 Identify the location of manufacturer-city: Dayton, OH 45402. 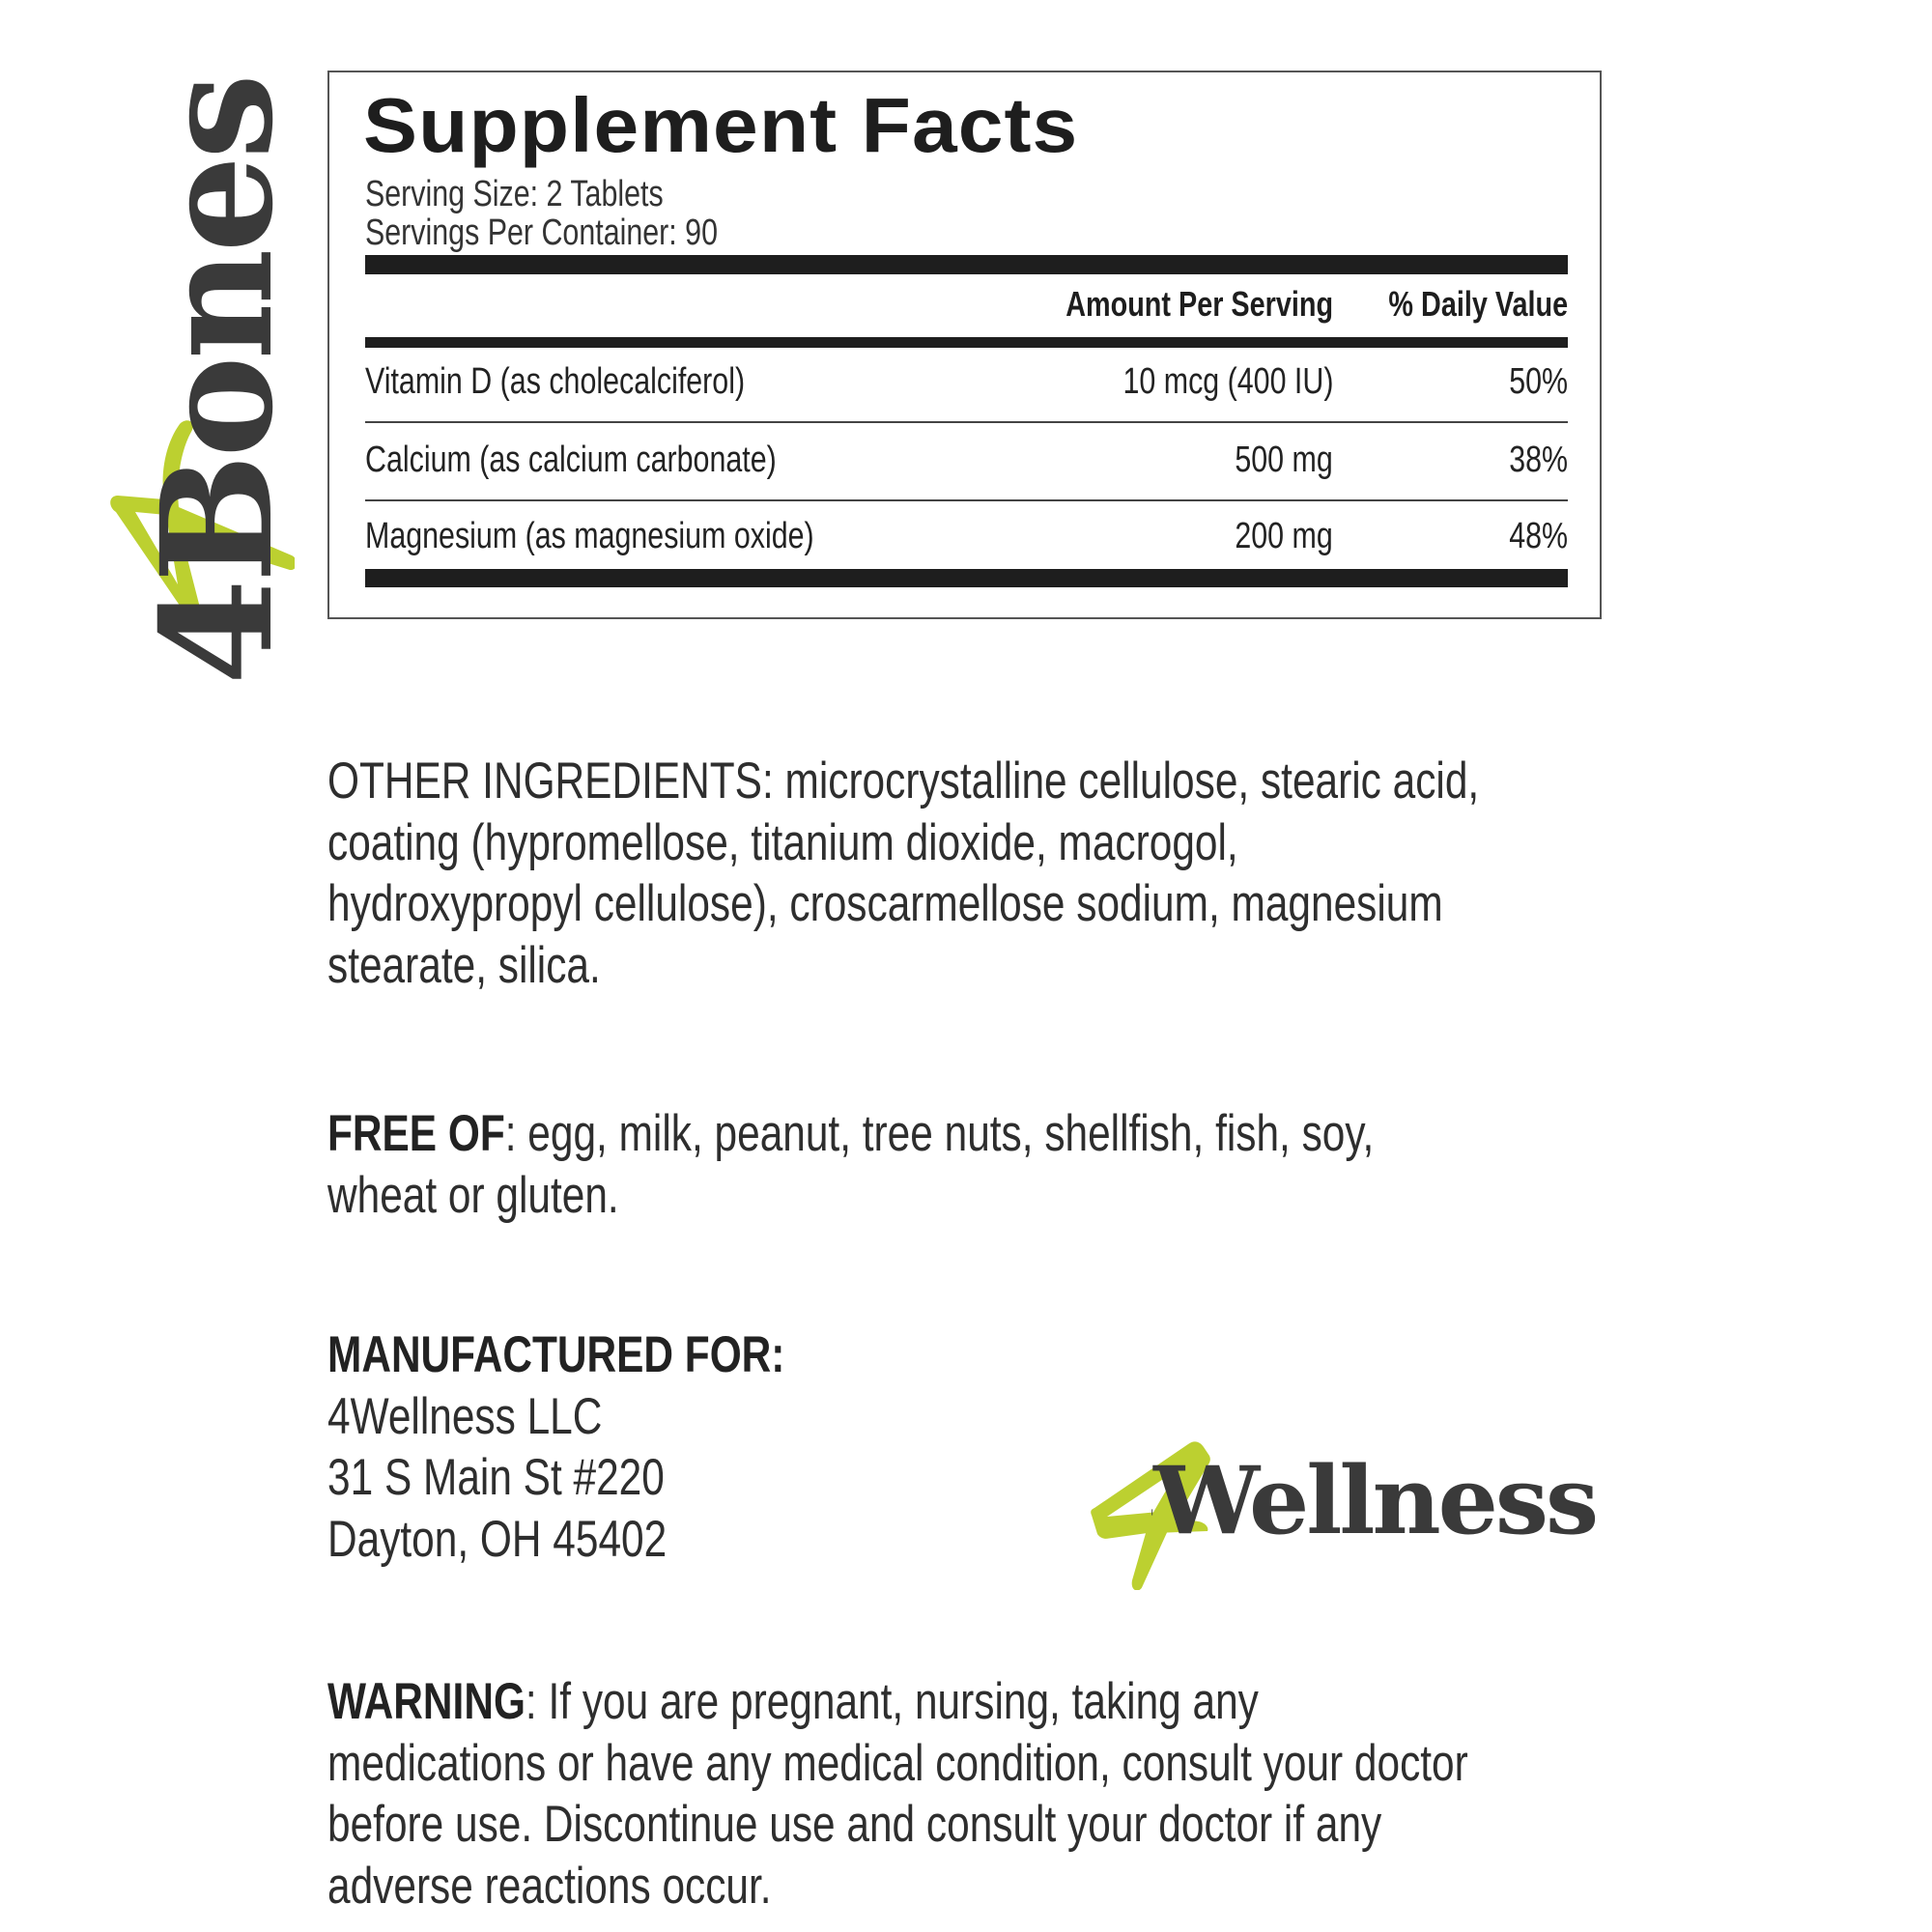
(497, 1539).